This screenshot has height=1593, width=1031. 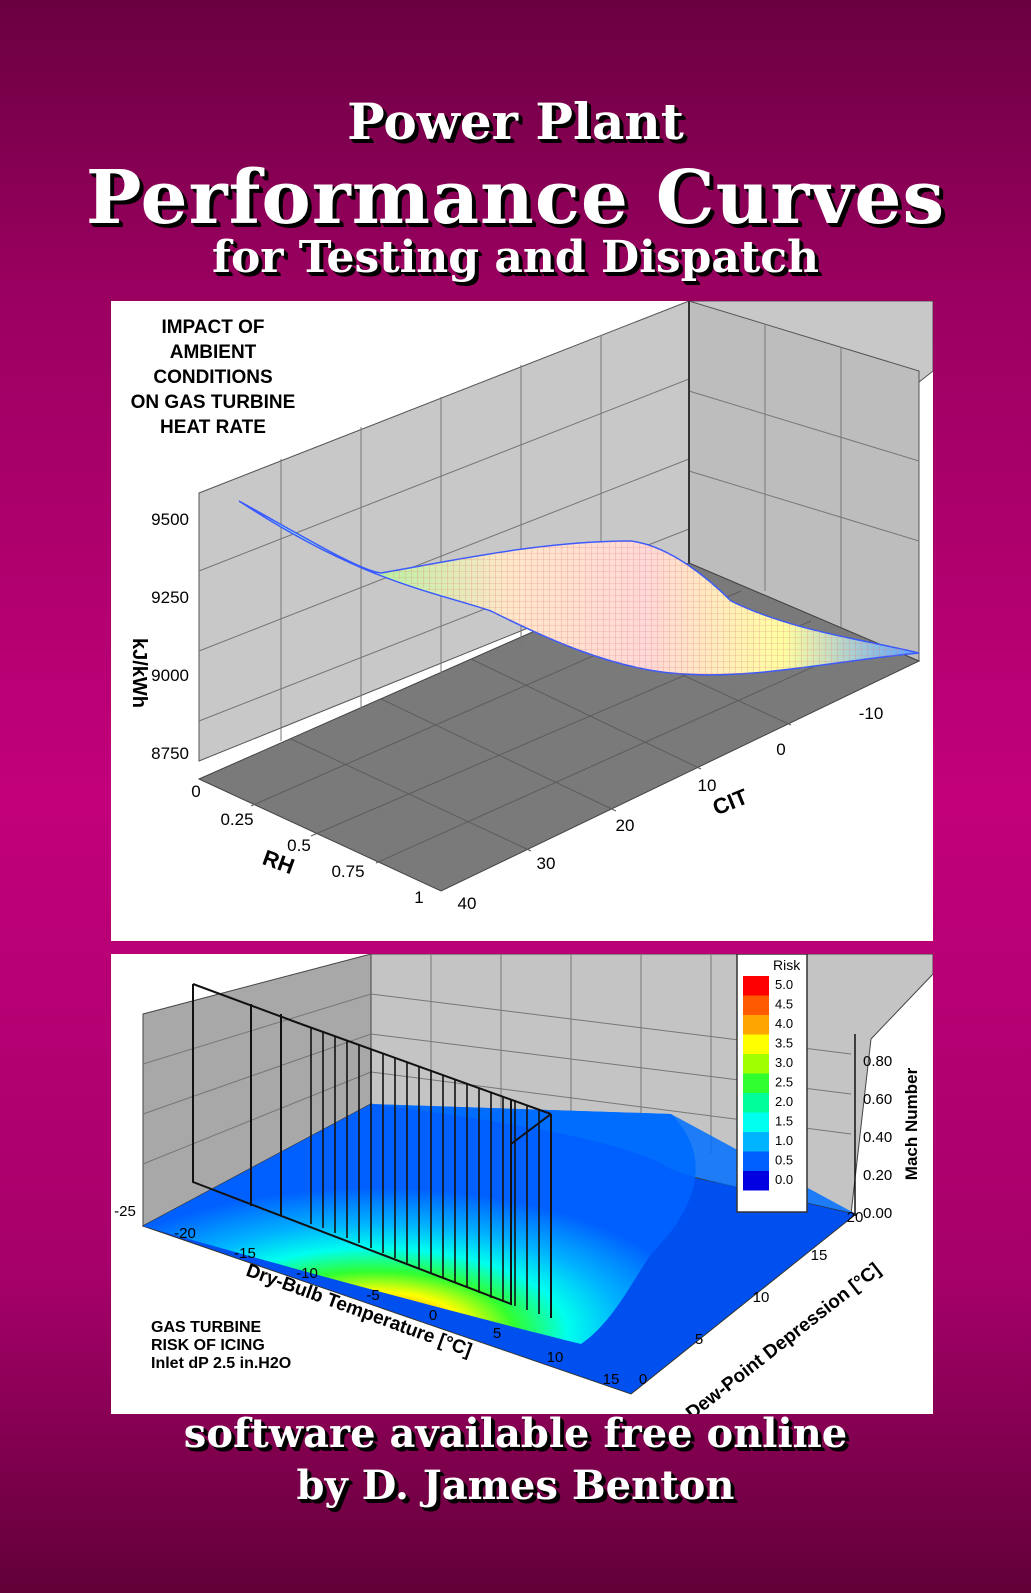 What do you see at coordinates (299, 845) in the screenshot?
I see `x-tick: 0.5` at bounding box center [299, 845].